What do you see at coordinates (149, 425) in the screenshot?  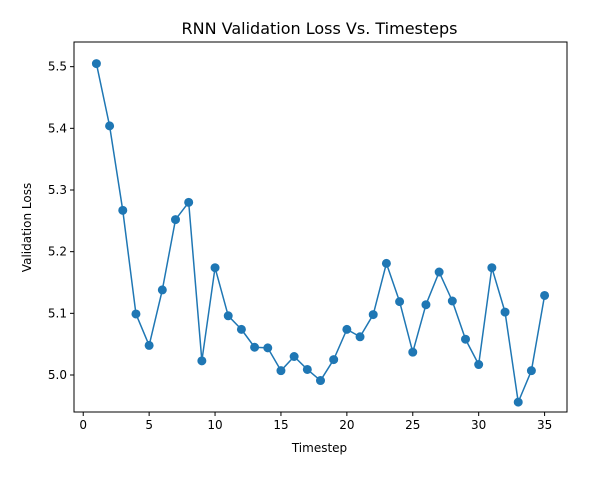 I see `x-tick-label: 5` at bounding box center [149, 425].